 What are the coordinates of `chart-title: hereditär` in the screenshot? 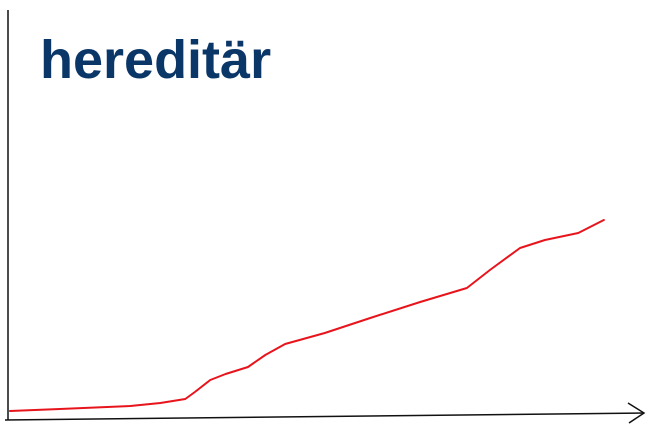 It's located at (155, 60).